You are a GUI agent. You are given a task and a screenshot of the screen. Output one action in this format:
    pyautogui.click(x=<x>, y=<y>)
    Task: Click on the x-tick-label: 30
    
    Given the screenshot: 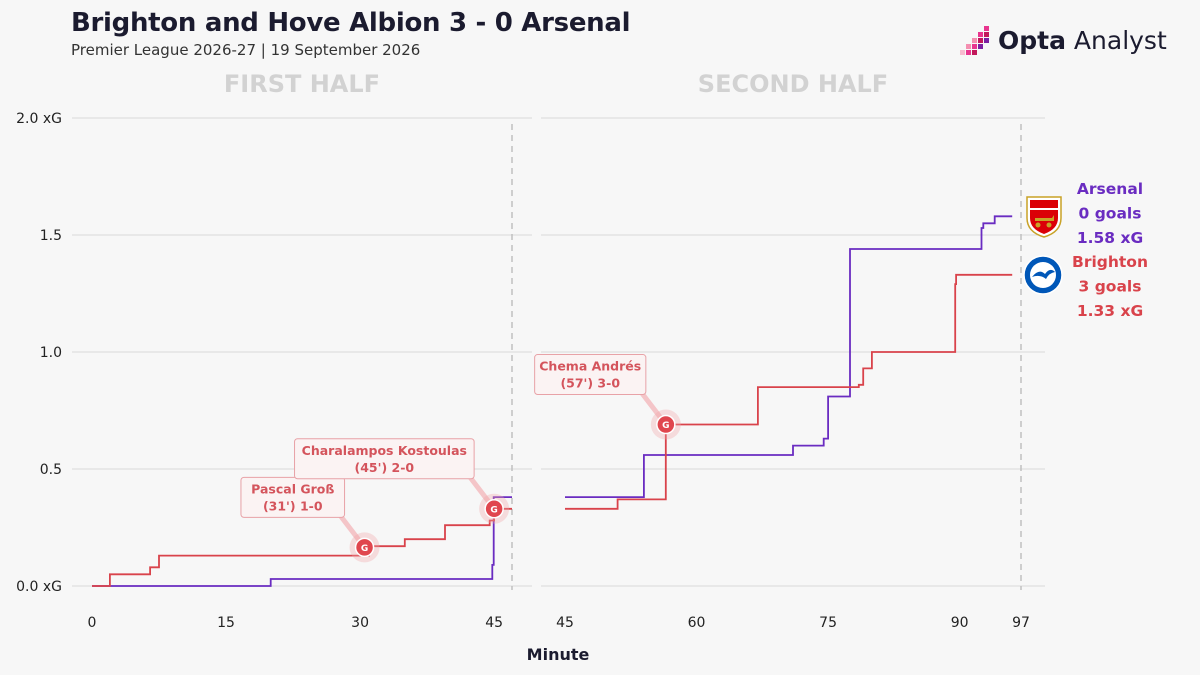 What is the action you would take?
    pyautogui.click(x=360, y=623)
    